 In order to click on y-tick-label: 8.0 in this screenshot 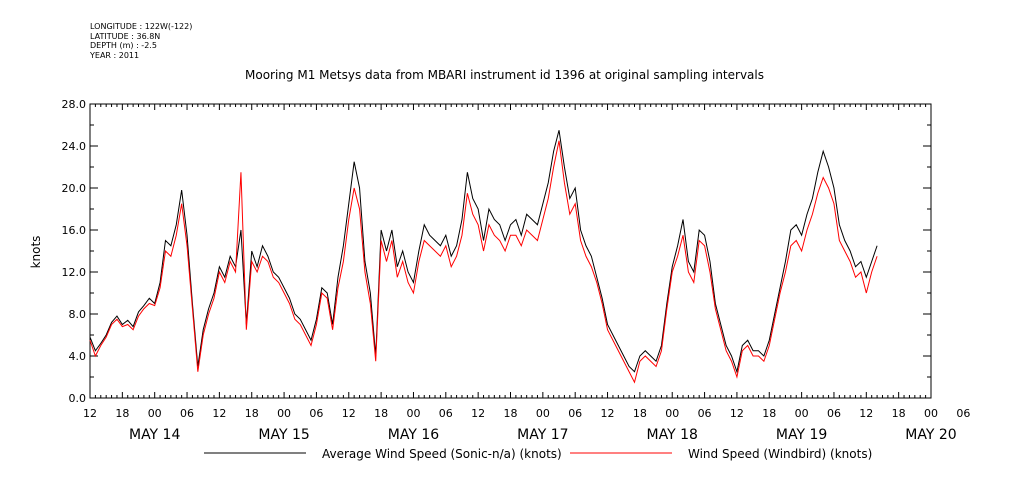, I will do `click(78, 314)`.